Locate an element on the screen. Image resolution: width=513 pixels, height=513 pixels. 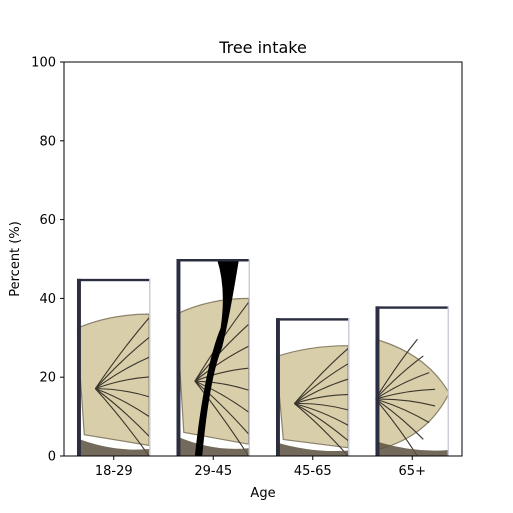
x-axis-title: Age is located at coordinates (262, 493).